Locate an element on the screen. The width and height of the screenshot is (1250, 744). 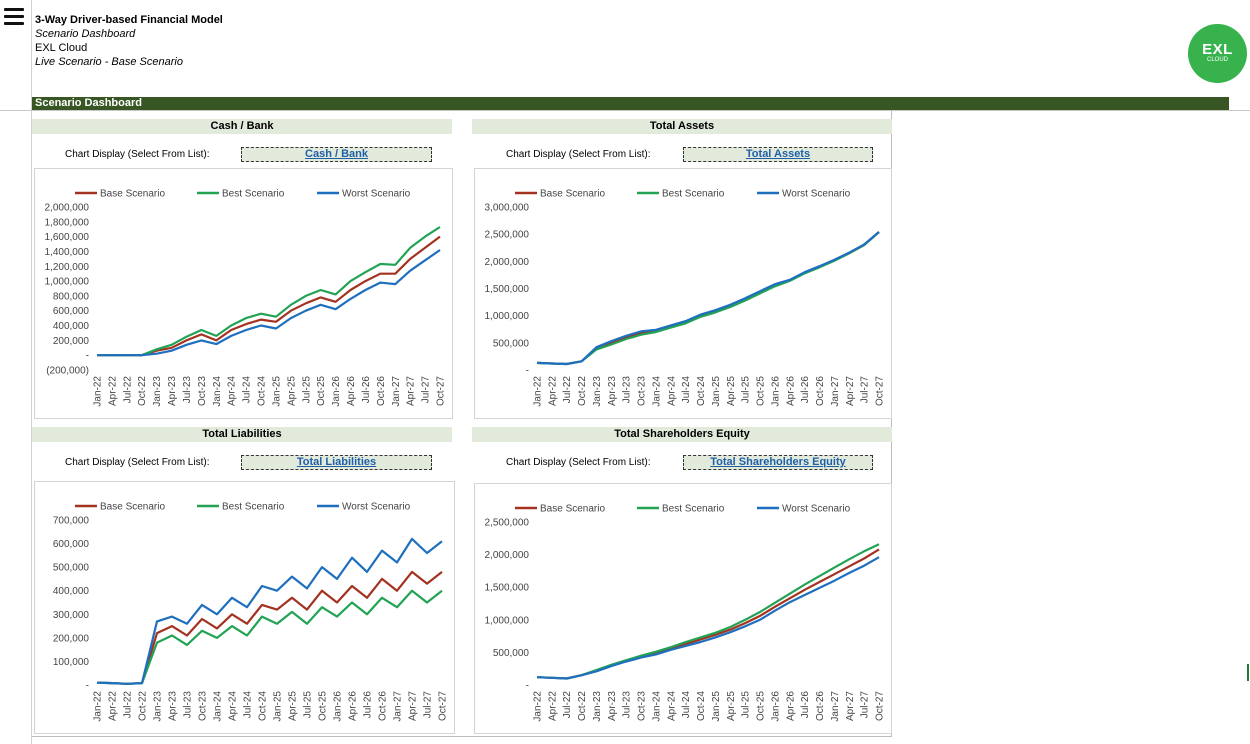
logo-text: EXL is located at coordinates (1217, 49).